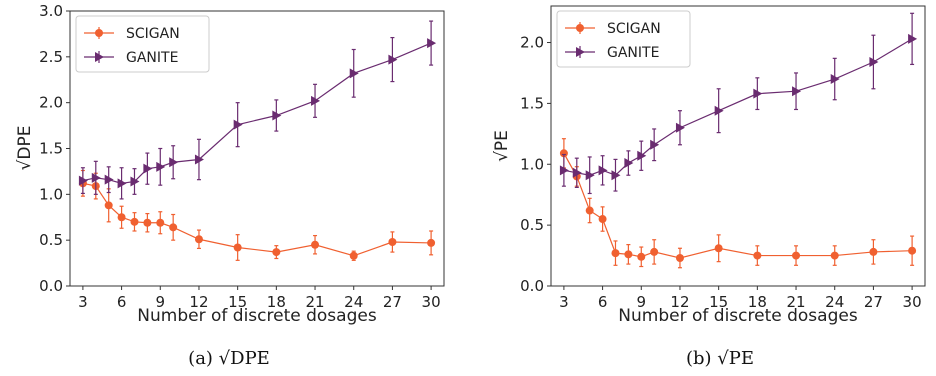  What do you see at coordinates (54, 148) in the screenshot?
I see `y-ticks: 0.0 0.5 1.0 1.5 2.0 2.5 3.0` at bounding box center [54, 148].